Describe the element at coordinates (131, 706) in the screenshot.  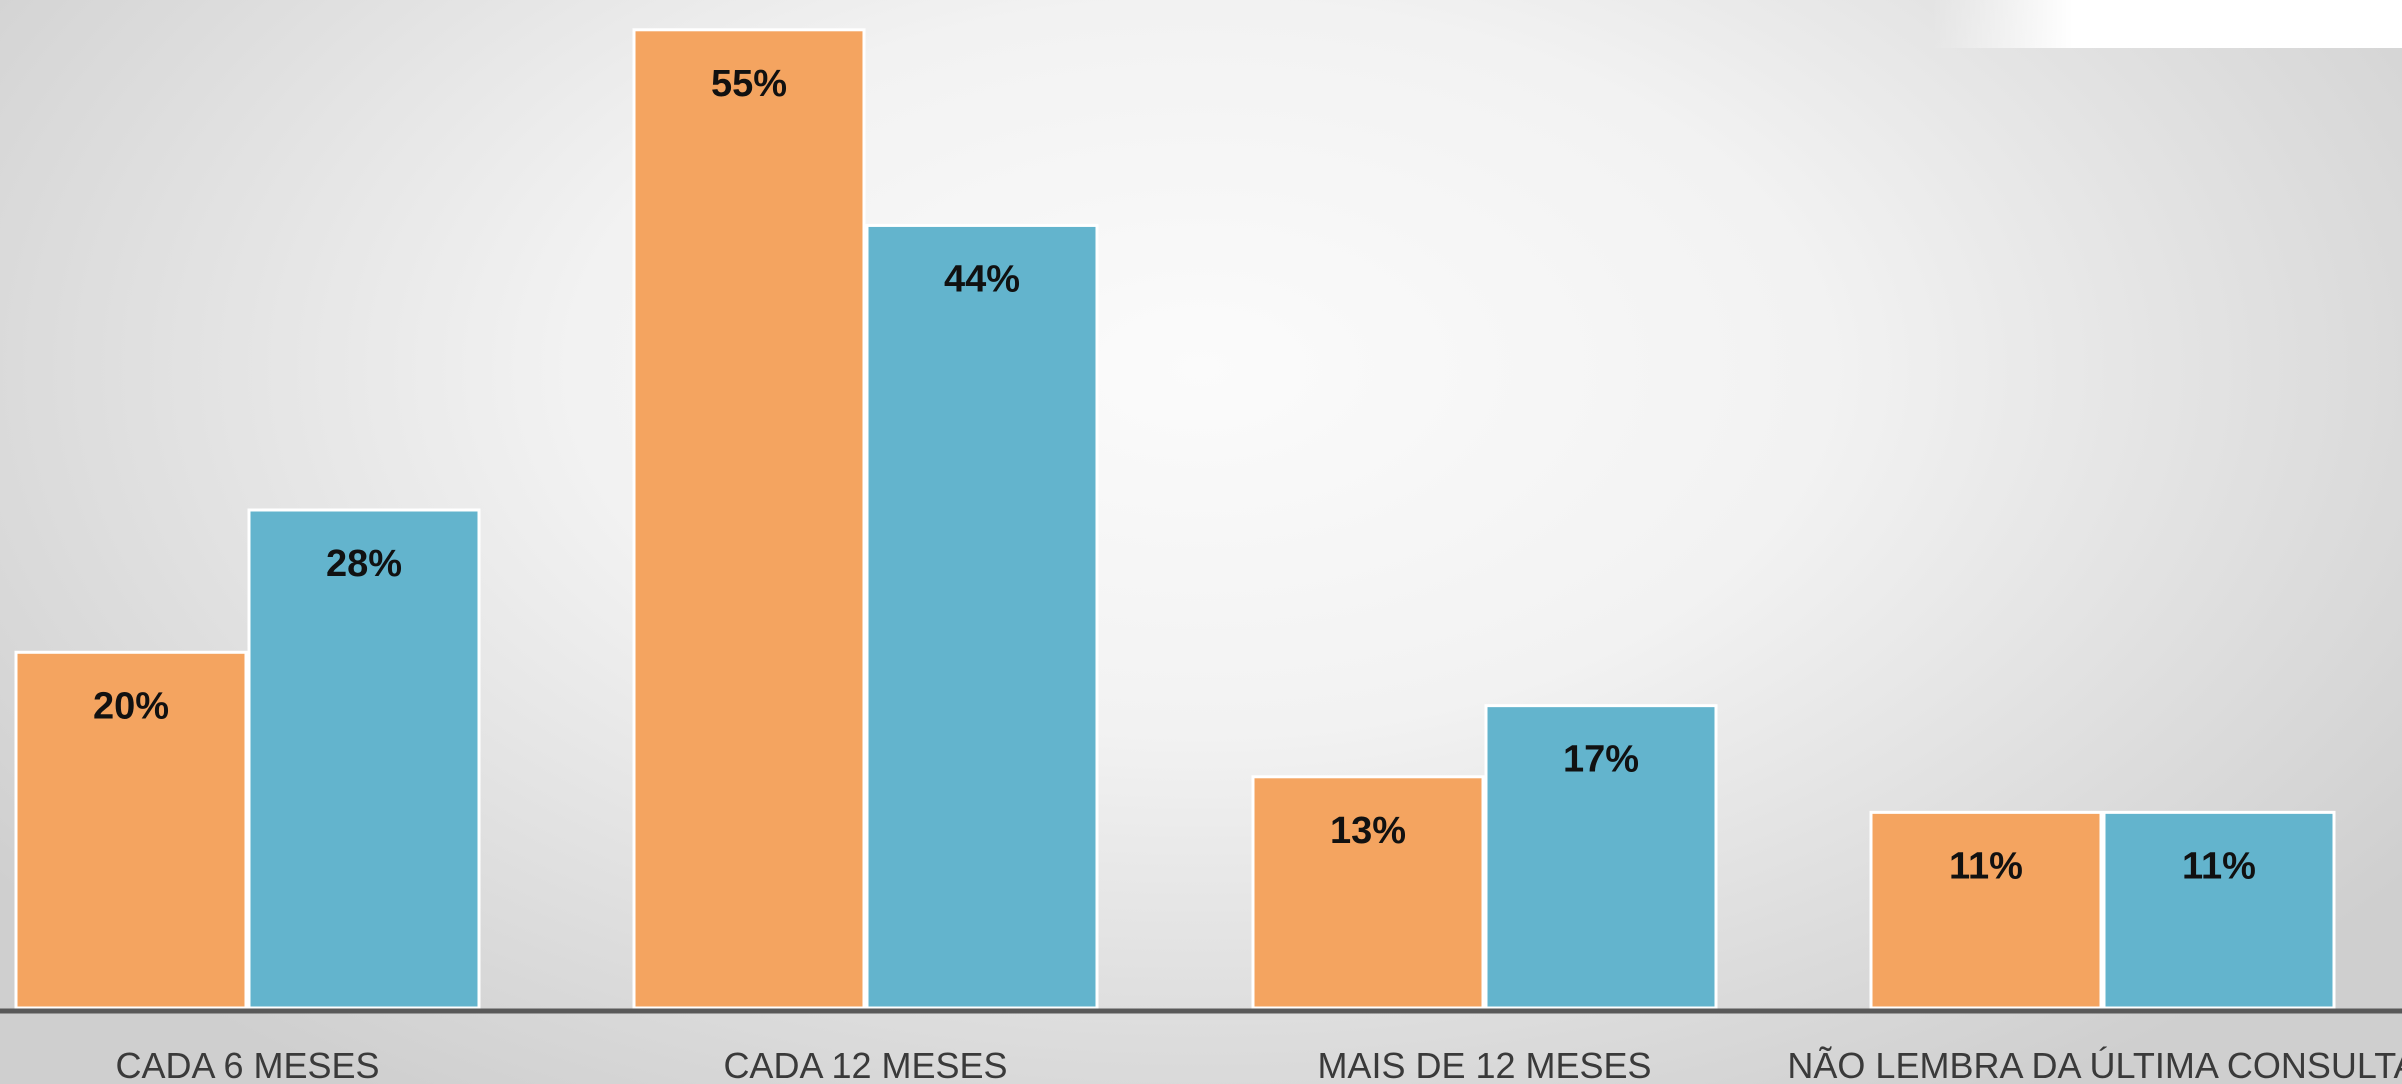
I see `data-label-series1-1: 20%` at that location.